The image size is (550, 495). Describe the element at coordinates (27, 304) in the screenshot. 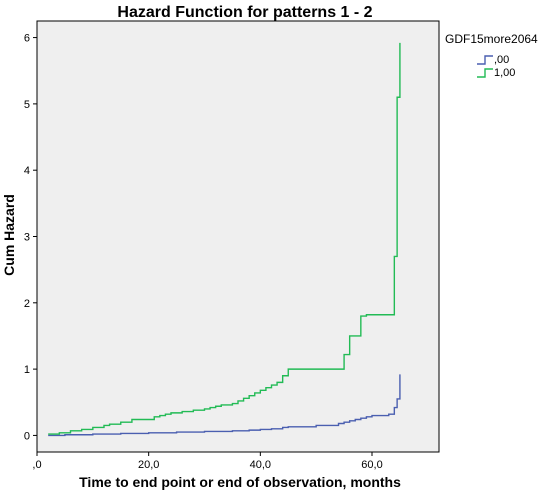

I see `y-tick-label: 2` at that location.